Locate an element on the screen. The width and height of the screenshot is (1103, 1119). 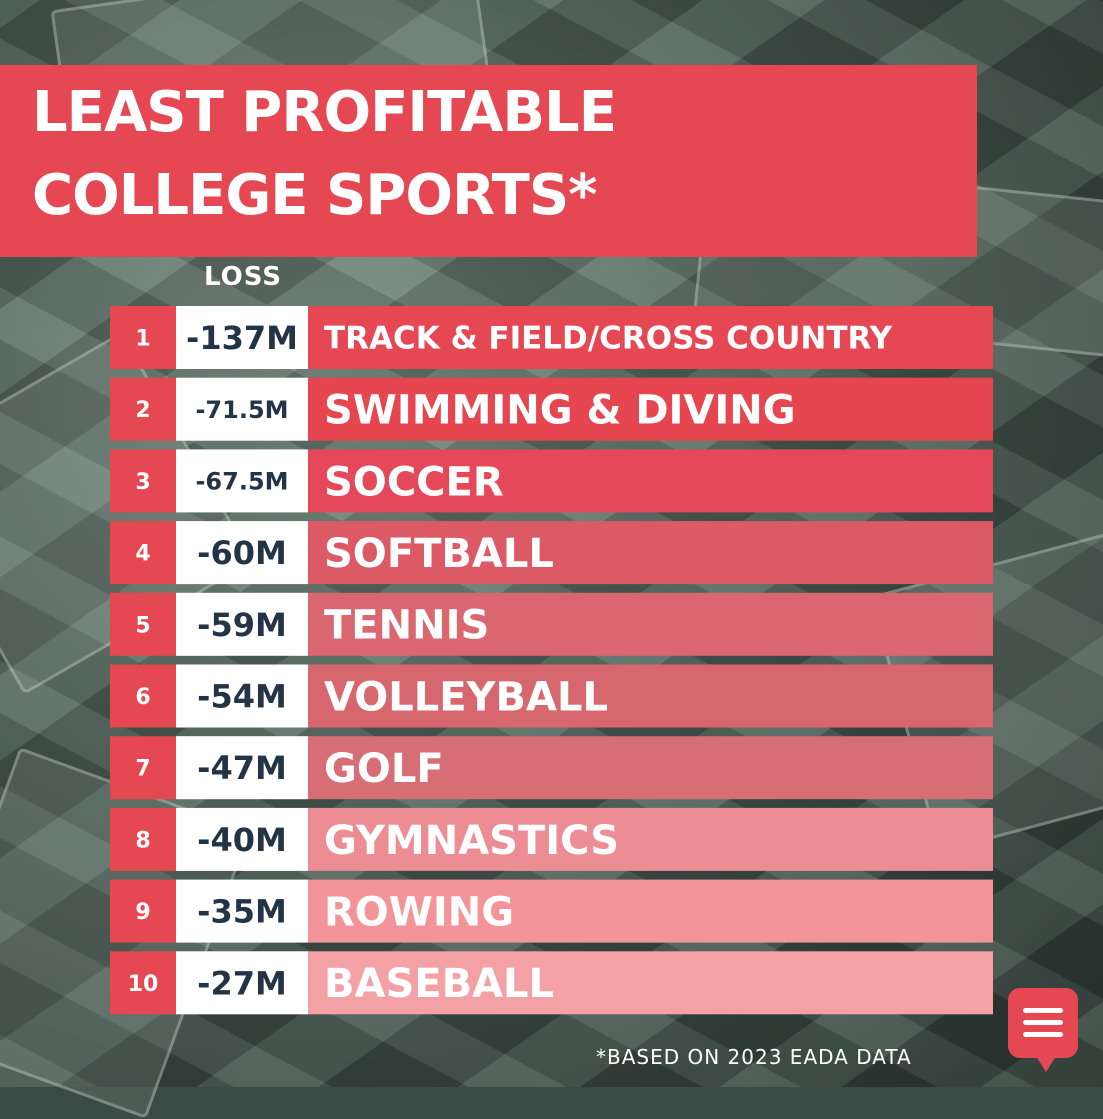
loss-value-label: -47M is located at coordinates (242, 768).